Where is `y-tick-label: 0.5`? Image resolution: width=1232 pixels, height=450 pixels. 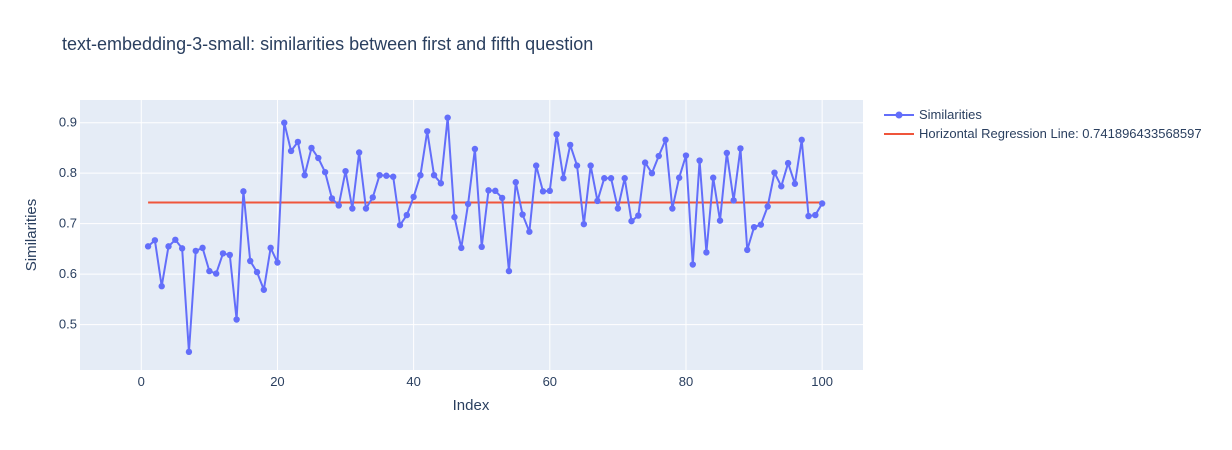 y-tick-label: 0.5 is located at coordinates (68, 324).